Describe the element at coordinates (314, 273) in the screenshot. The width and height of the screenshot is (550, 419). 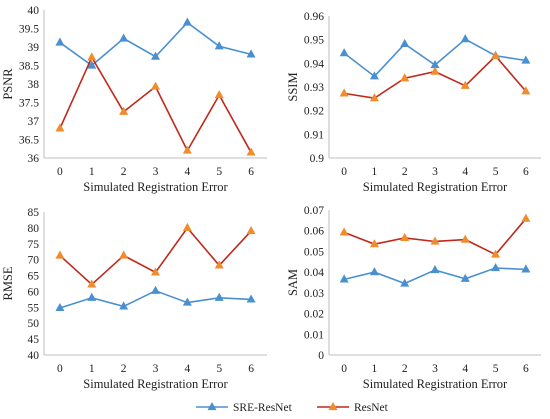
I see `y-tick-label: 0.04` at that location.